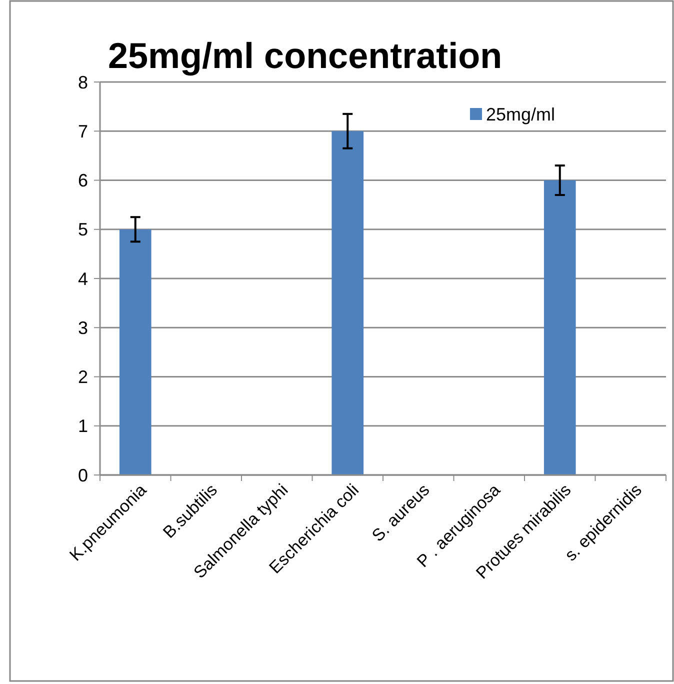 This screenshot has height=684, width=674. I want to click on y-tick-label: 7, so click(83, 131).